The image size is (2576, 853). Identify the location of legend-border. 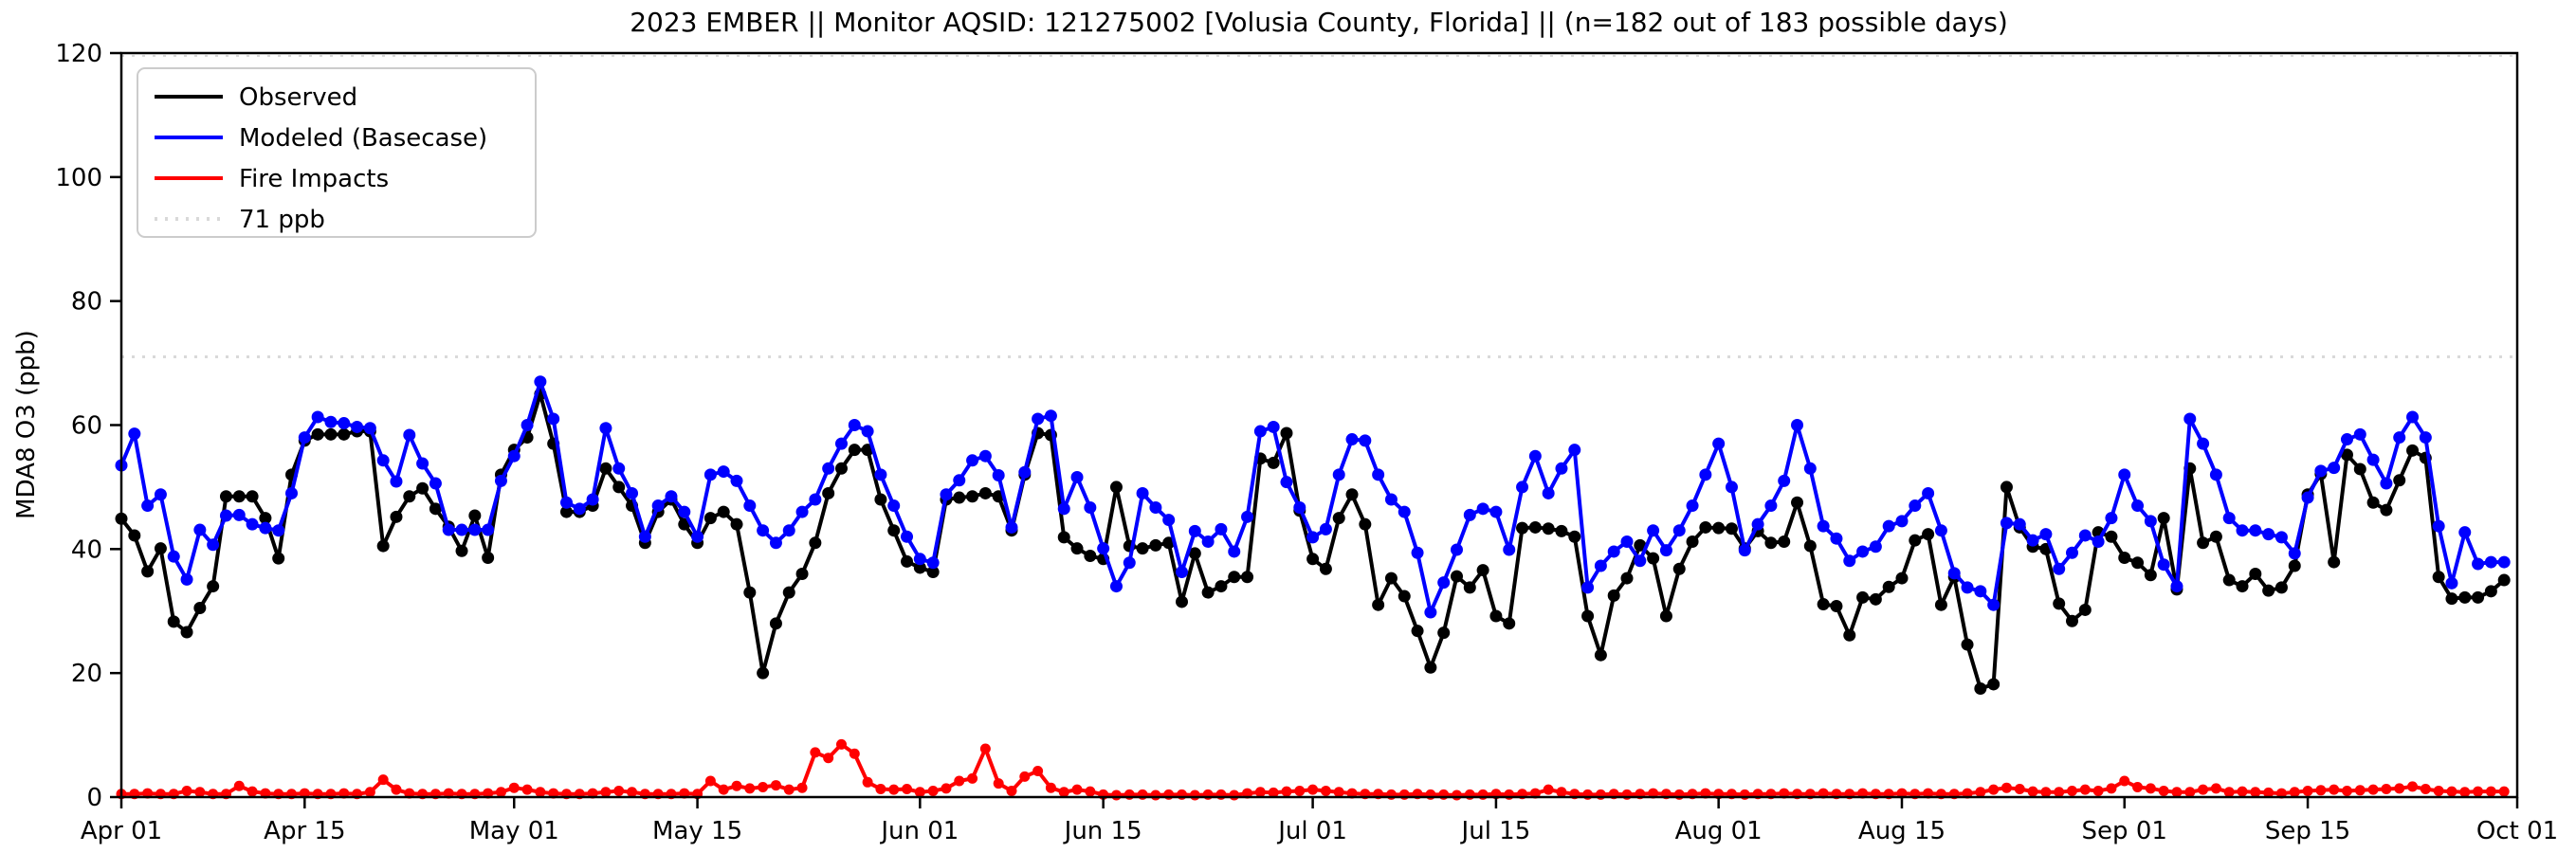
(337, 152).